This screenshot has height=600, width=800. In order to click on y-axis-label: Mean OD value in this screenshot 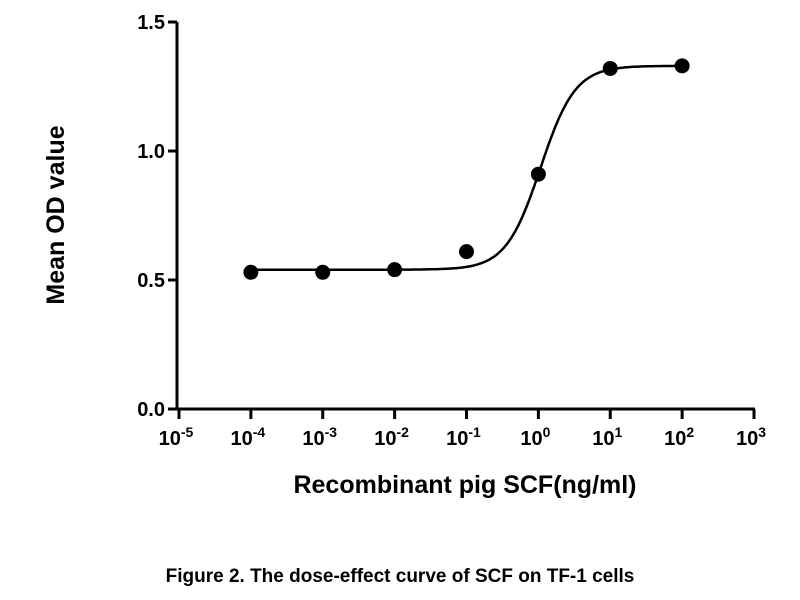, I will do `click(56, 214)`.